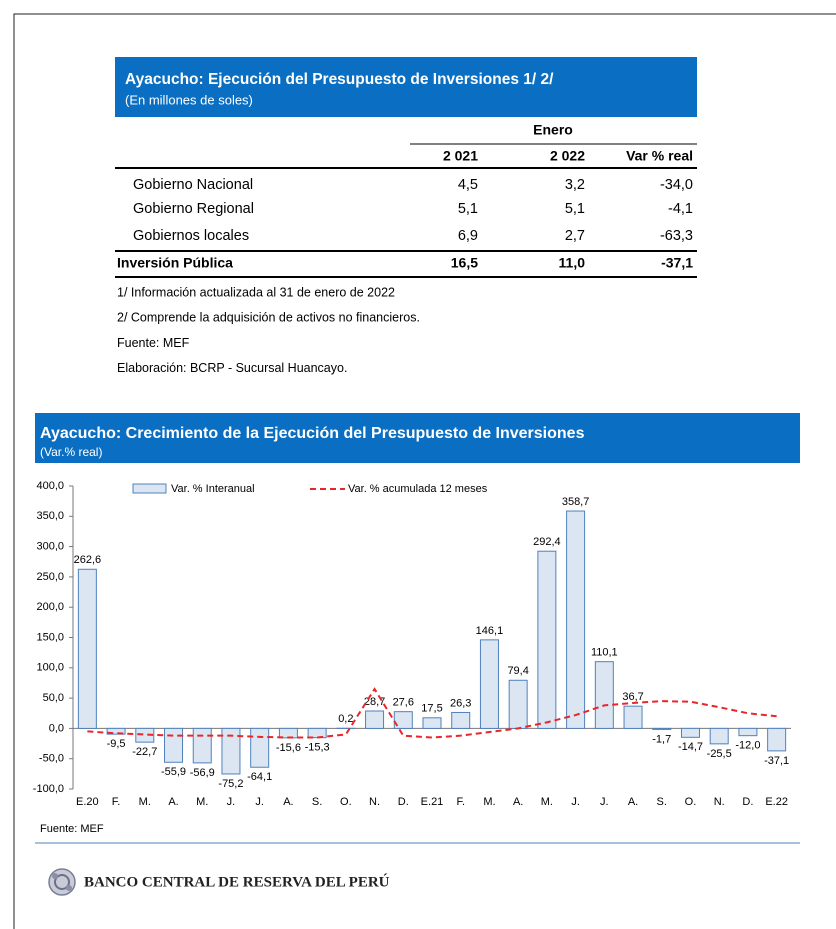 This screenshot has height=929, width=836. What do you see at coordinates (191, 236) in the screenshot?
I see `row-label: Gobiernos locales` at bounding box center [191, 236].